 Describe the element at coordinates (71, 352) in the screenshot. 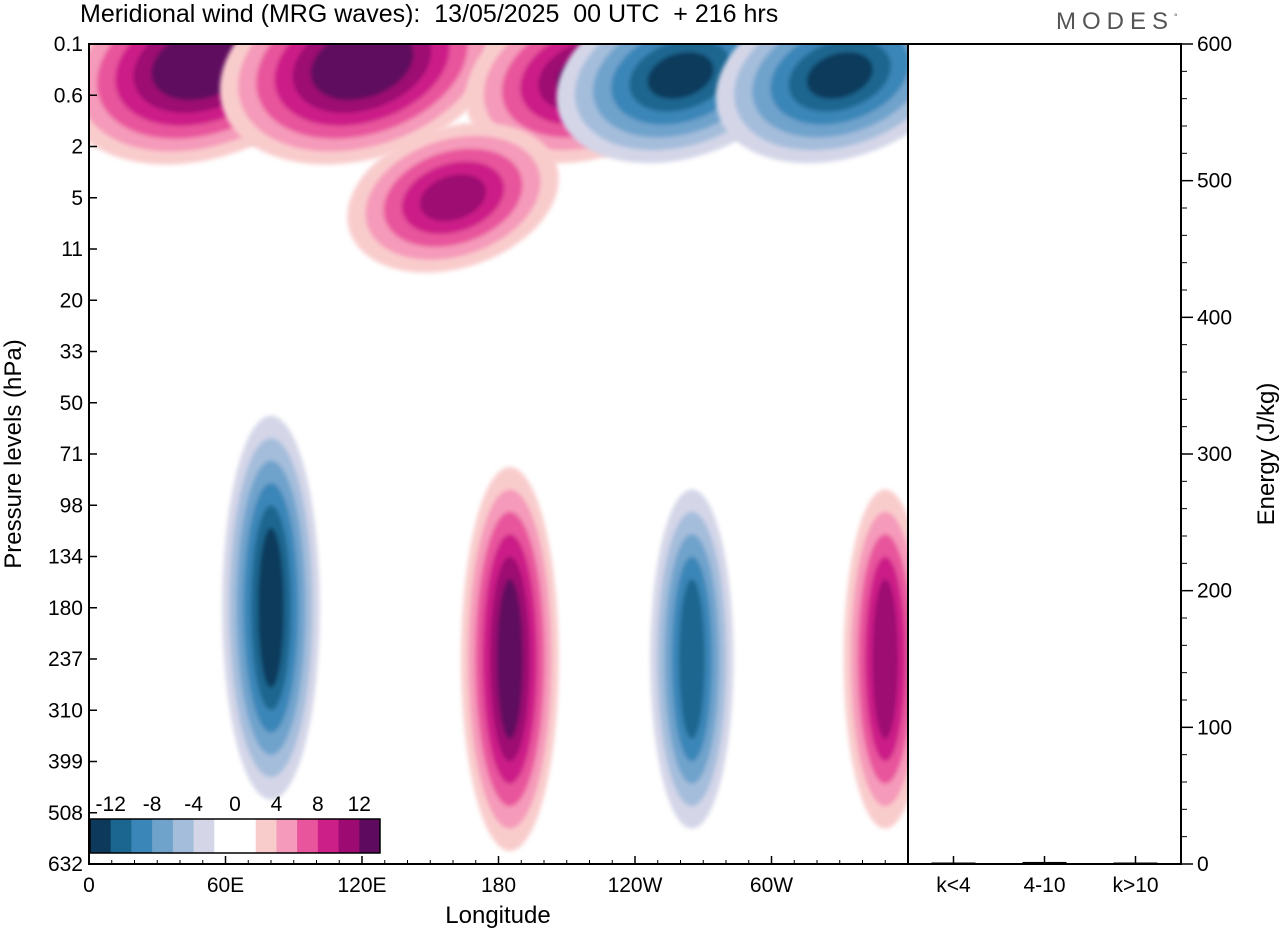

I see `y-tick-label: 33` at that location.